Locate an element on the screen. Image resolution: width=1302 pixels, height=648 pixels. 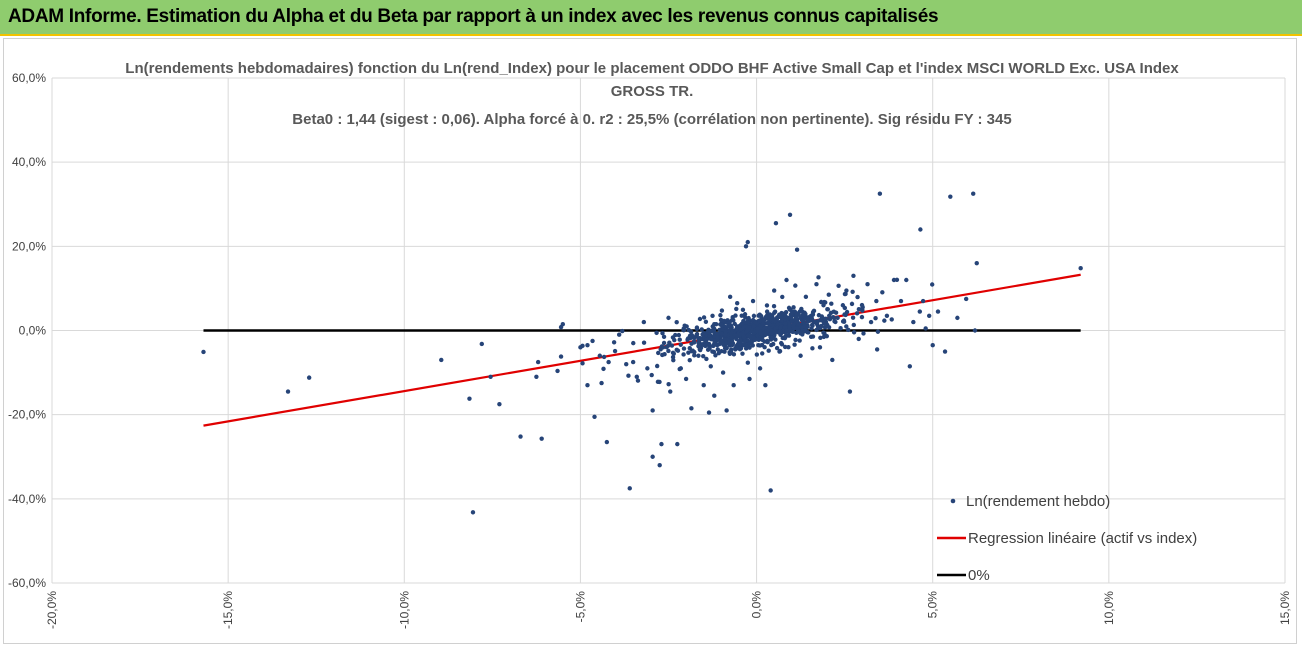
y-tick-label: 20,0% is located at coordinates (29, 246).